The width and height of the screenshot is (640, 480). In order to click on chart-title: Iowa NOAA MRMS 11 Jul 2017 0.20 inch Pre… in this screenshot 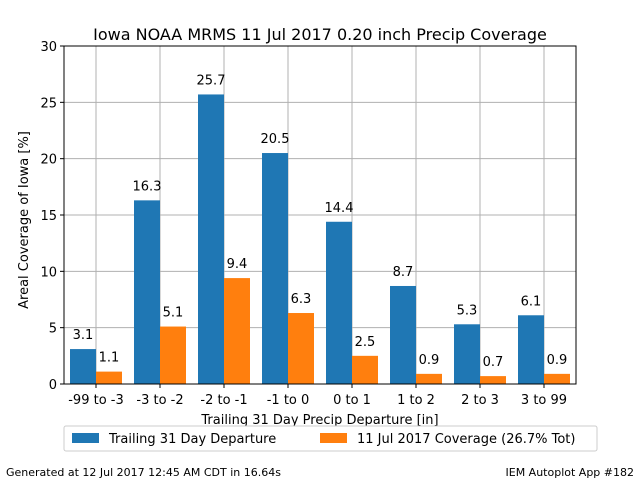, I will do `click(320, 34)`.